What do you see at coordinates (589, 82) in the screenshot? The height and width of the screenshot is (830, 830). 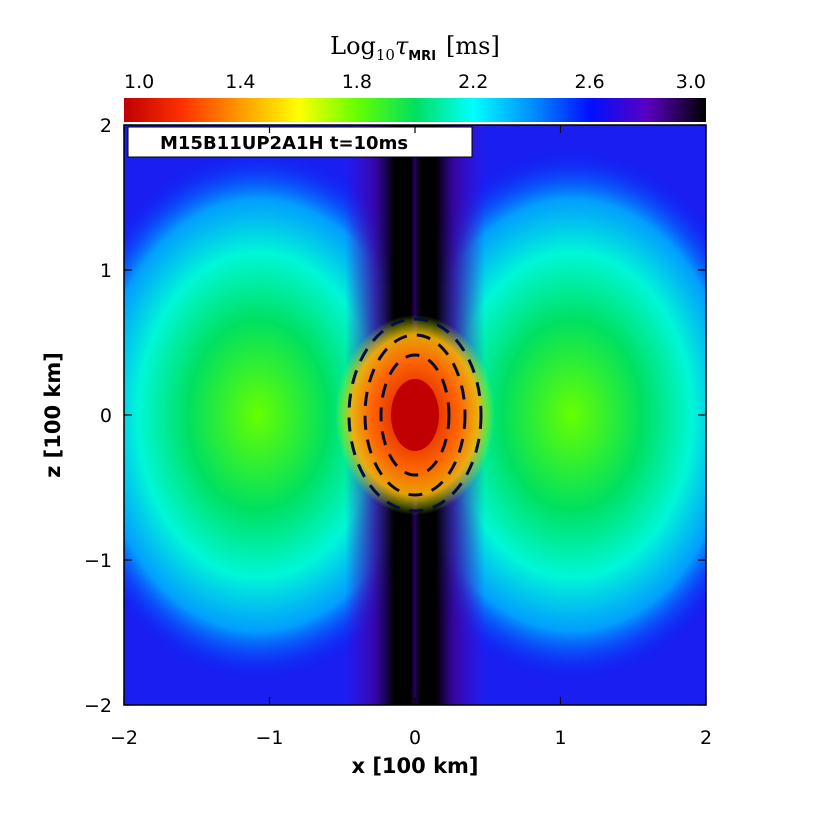 I see `colorbar-tick-label: 2.6` at bounding box center [589, 82].